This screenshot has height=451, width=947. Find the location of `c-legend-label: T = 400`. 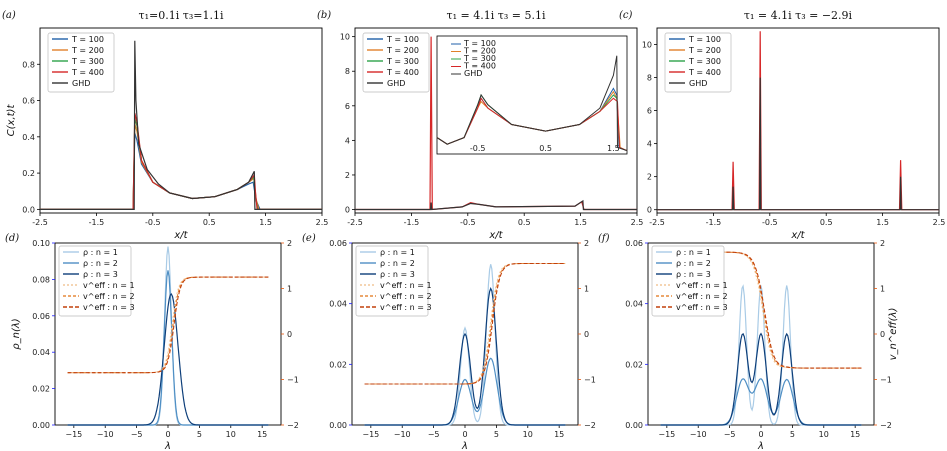

c-legend-label: T = 400 is located at coordinates (704, 72).